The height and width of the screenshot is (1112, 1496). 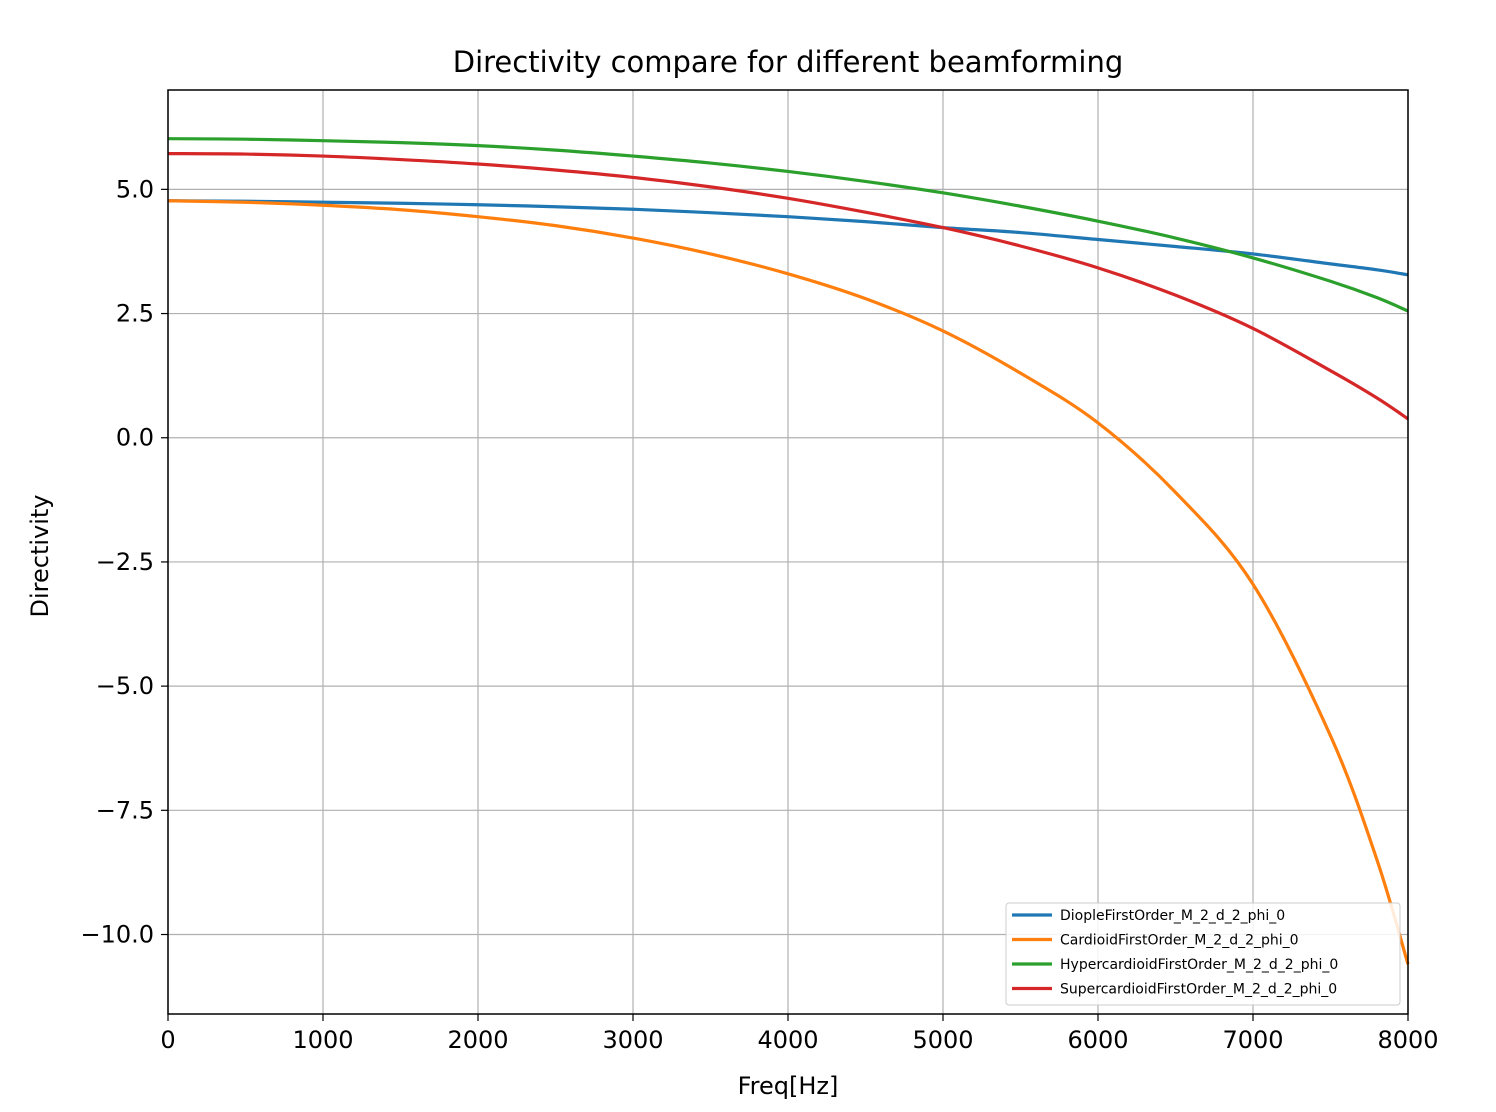 I want to click on legend-box, so click(x=1203, y=954).